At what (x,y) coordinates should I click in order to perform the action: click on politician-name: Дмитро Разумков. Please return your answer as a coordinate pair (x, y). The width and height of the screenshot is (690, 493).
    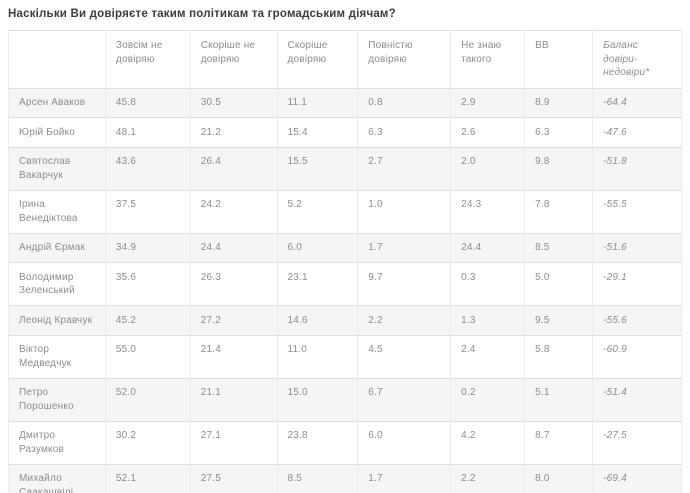
    Looking at the image, I should click on (57, 442).